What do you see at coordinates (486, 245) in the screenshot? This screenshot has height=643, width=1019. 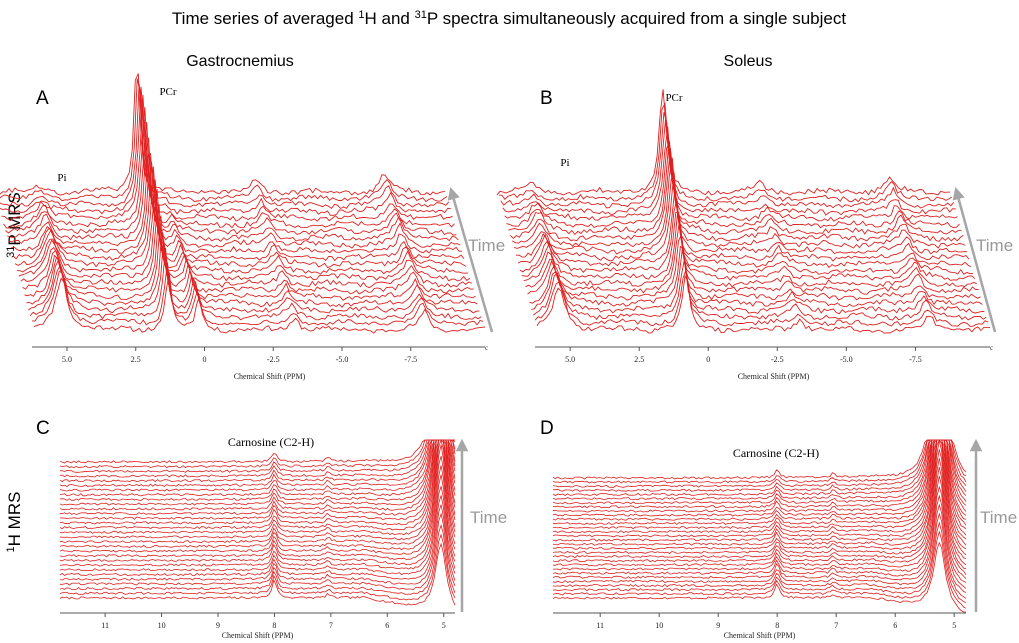 I see `time-label-a: Time` at bounding box center [486, 245].